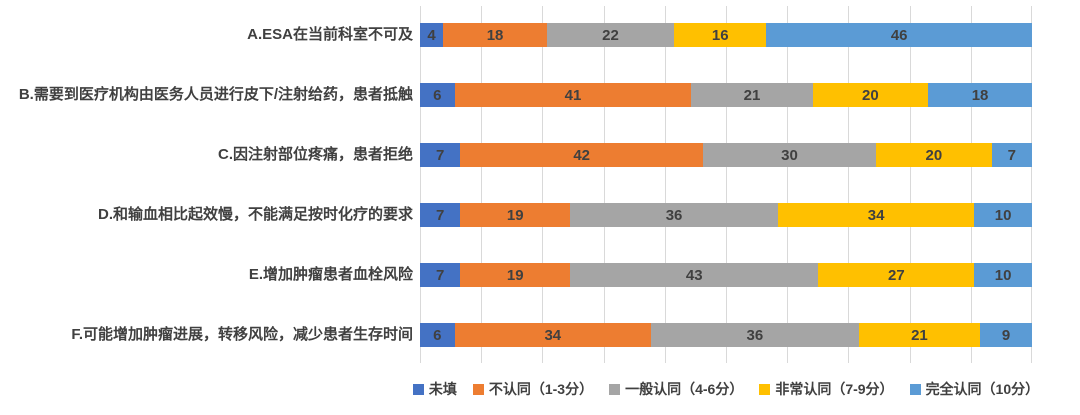 The width and height of the screenshot is (1080, 415). I want to click on bar-segment: 9, so click(1006, 335).